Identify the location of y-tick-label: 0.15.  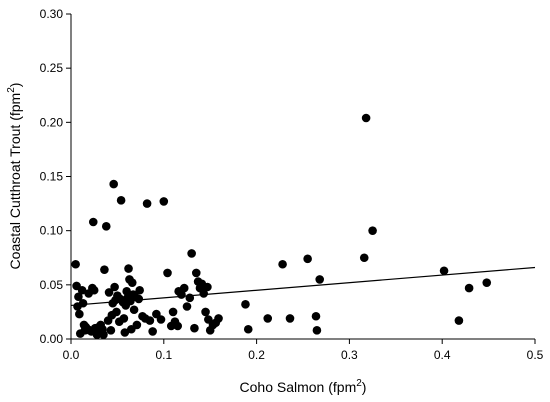
(52, 177).